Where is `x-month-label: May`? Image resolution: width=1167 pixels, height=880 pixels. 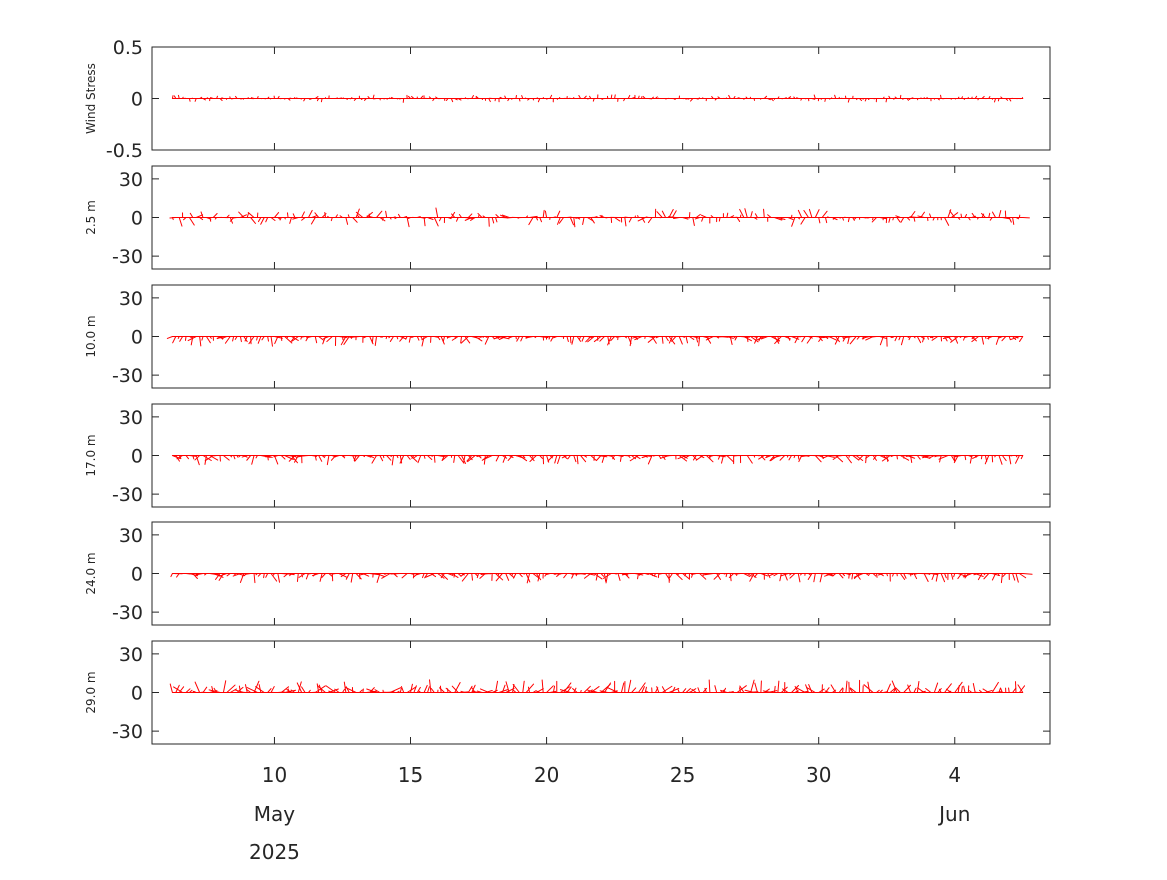
x-month-label: May is located at coordinates (275, 814).